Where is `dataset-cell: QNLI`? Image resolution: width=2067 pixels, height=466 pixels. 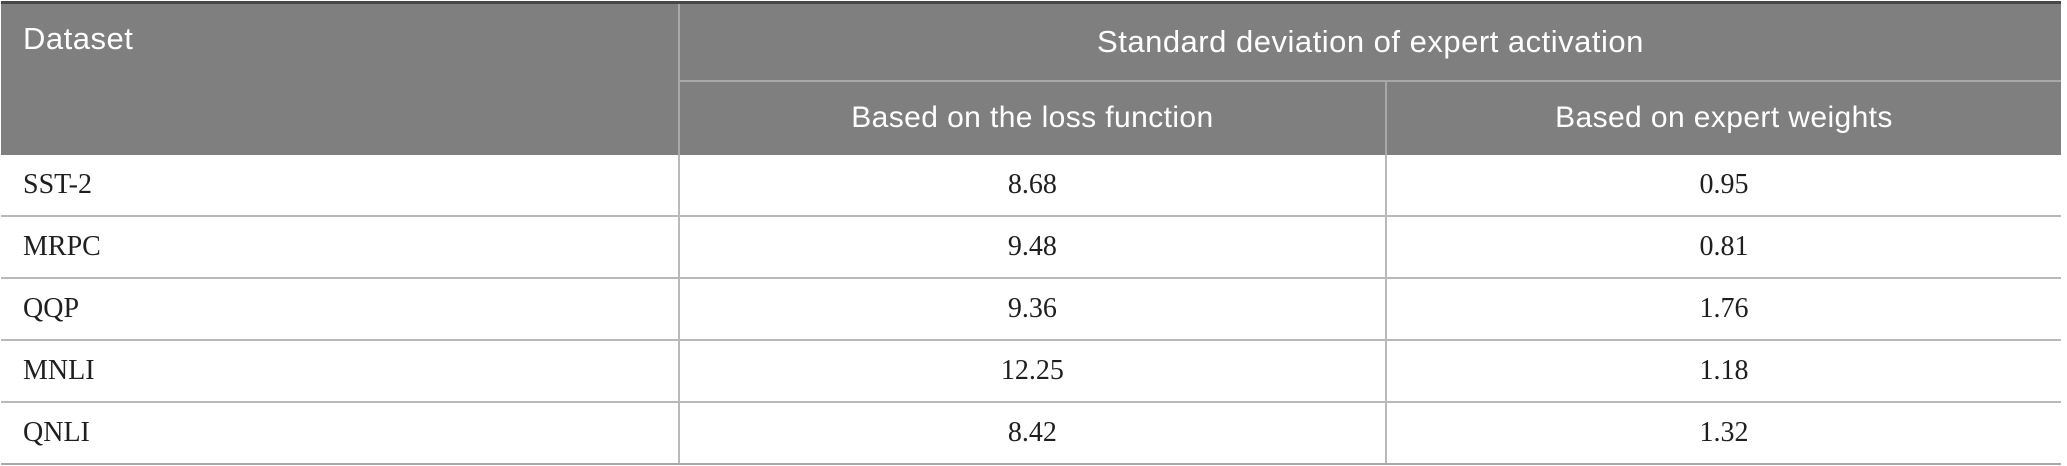
dataset-cell: QNLI is located at coordinates (340, 433).